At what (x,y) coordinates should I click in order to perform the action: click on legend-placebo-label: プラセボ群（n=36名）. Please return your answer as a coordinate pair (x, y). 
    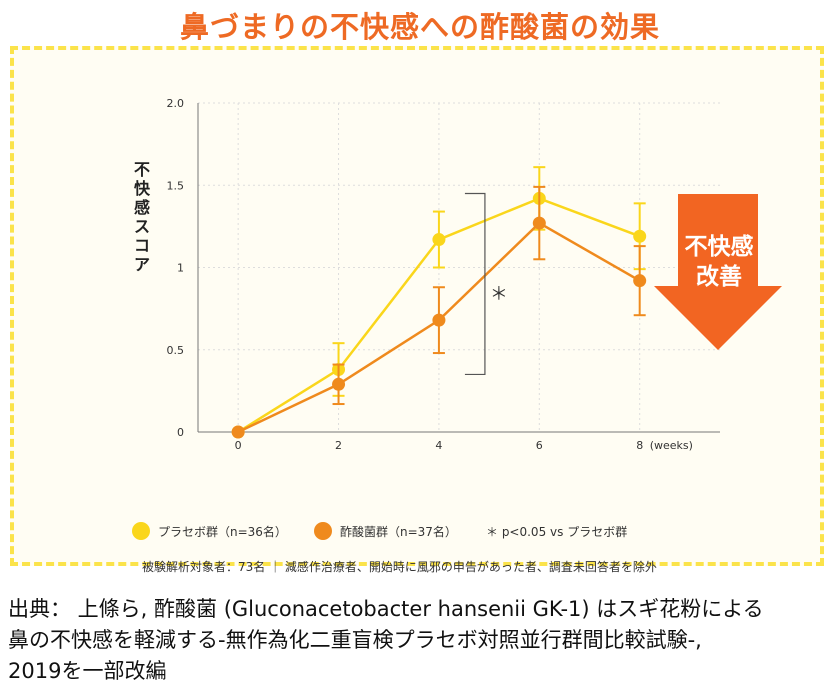
    Looking at the image, I should click on (222, 531).